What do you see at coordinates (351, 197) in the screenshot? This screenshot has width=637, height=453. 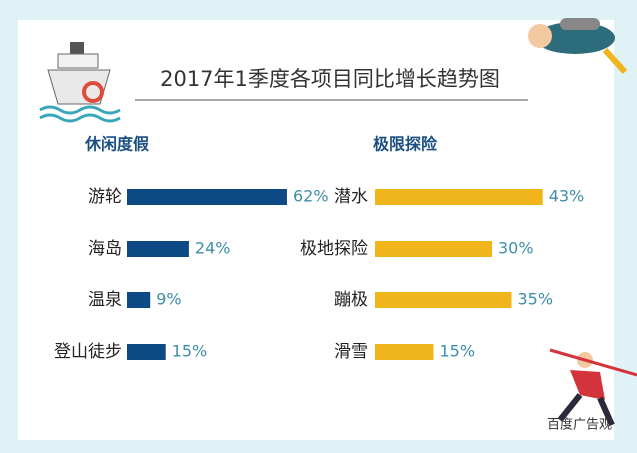 I see `category-label: 潜水` at bounding box center [351, 197].